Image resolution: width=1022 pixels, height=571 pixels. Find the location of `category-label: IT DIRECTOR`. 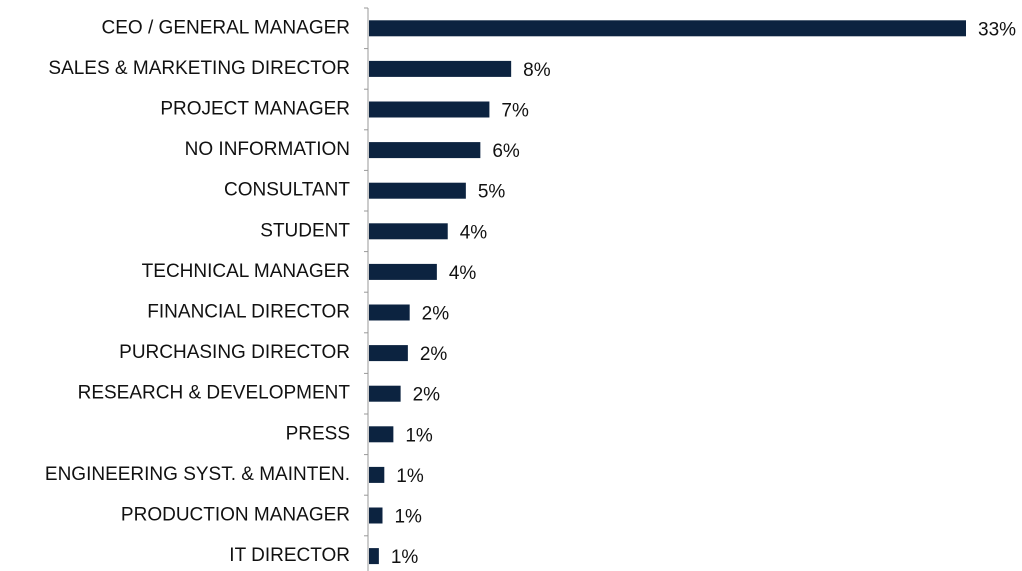

category-label: IT DIRECTOR is located at coordinates (289, 555).